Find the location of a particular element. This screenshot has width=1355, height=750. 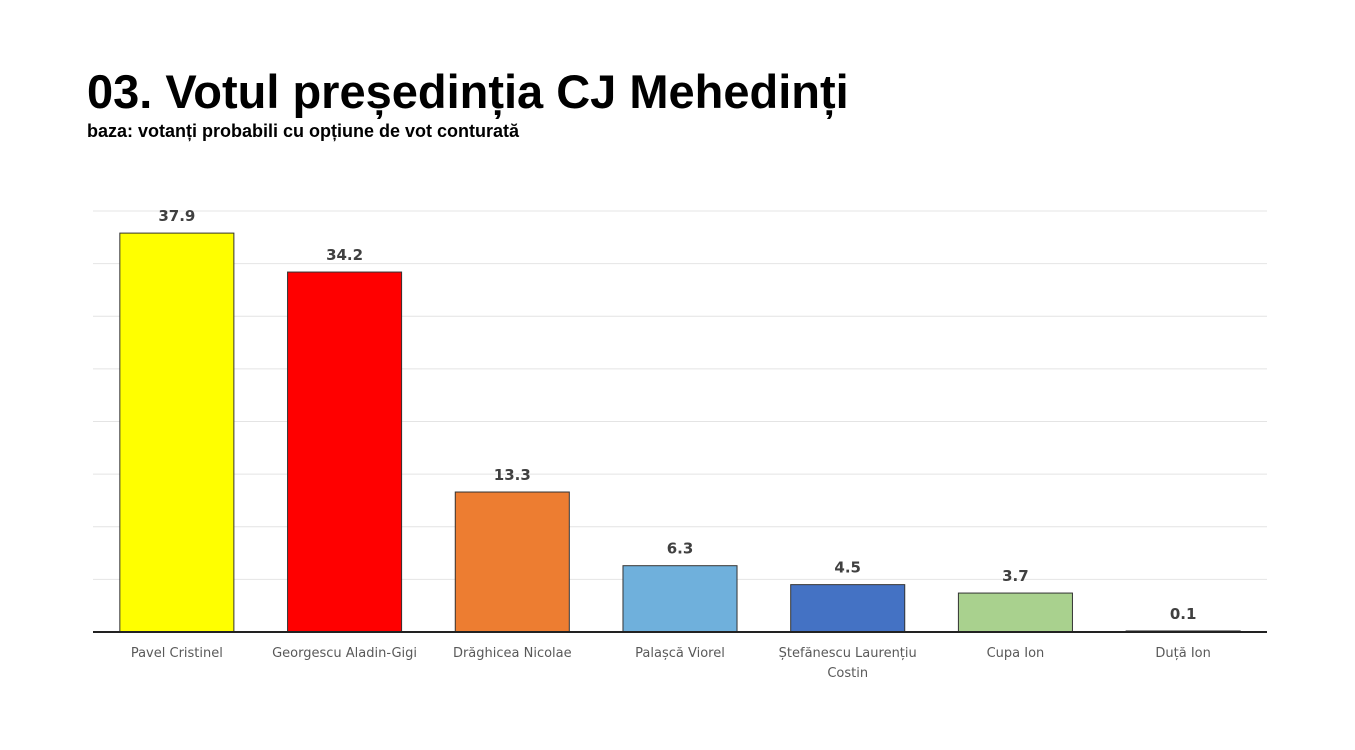

value-label: 6.3 is located at coordinates (680, 549).